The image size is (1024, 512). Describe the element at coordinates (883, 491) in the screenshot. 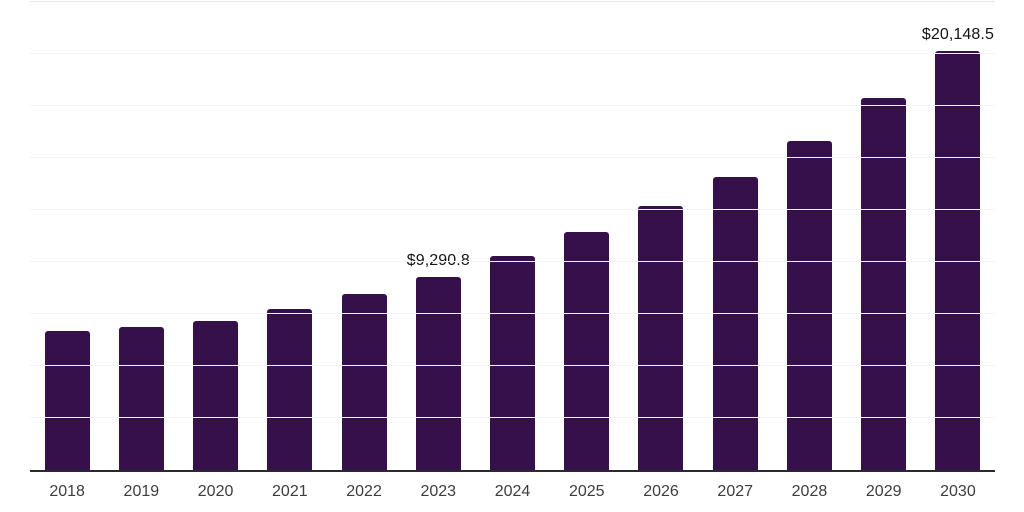

I see `x-tick-label: 2029` at that location.